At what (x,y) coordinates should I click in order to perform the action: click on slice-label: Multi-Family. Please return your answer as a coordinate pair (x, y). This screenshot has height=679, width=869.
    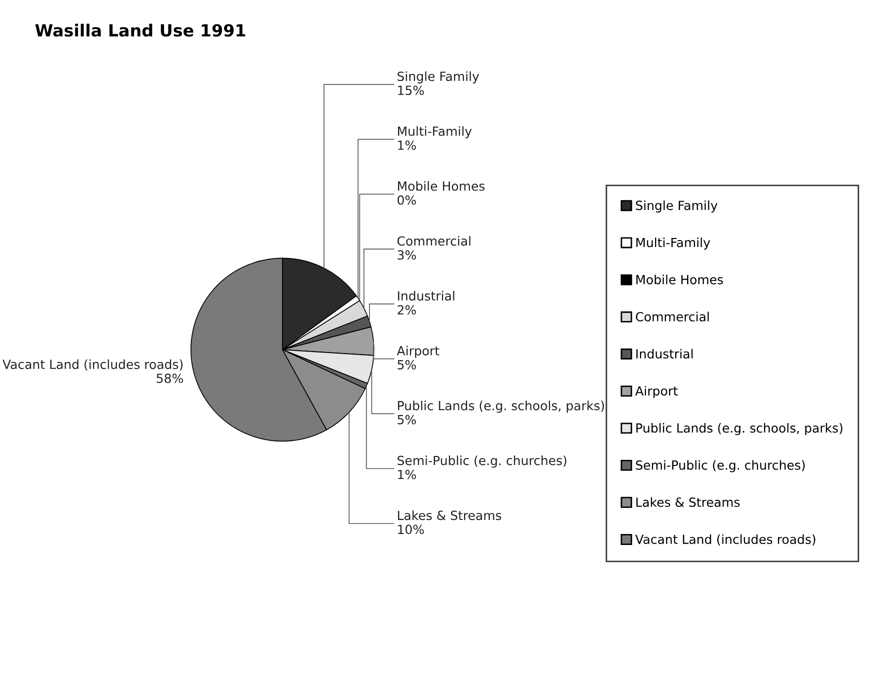
    Looking at the image, I should click on (435, 132).